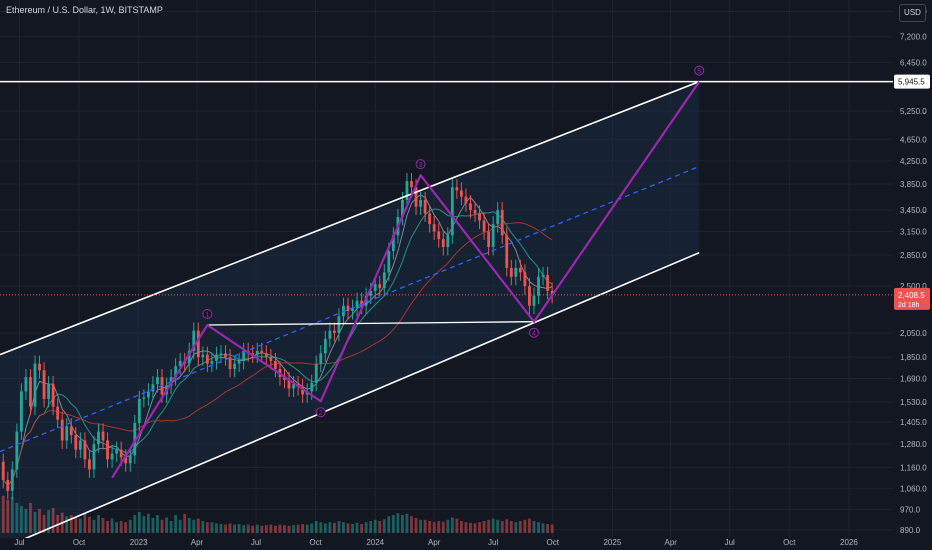 The height and width of the screenshot is (550, 932). What do you see at coordinates (910, 530) in the screenshot?
I see `price-tick-label: 890.0` at bounding box center [910, 530].